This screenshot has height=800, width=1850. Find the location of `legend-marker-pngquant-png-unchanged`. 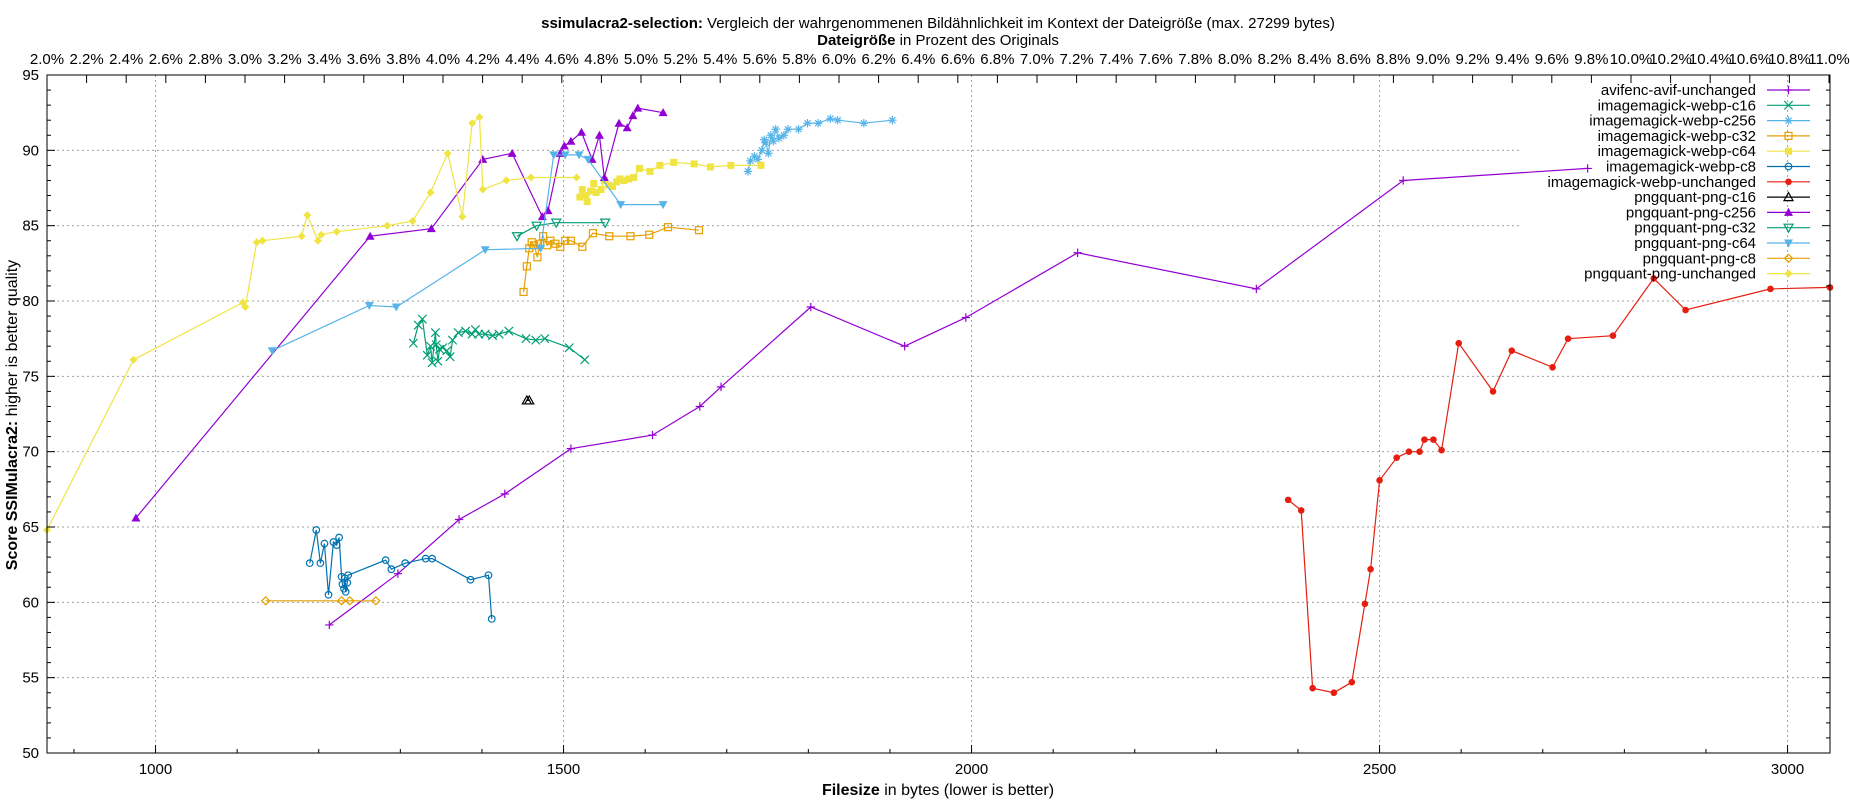

legend-marker-pngquant-png-unchanged is located at coordinates (1788, 273).